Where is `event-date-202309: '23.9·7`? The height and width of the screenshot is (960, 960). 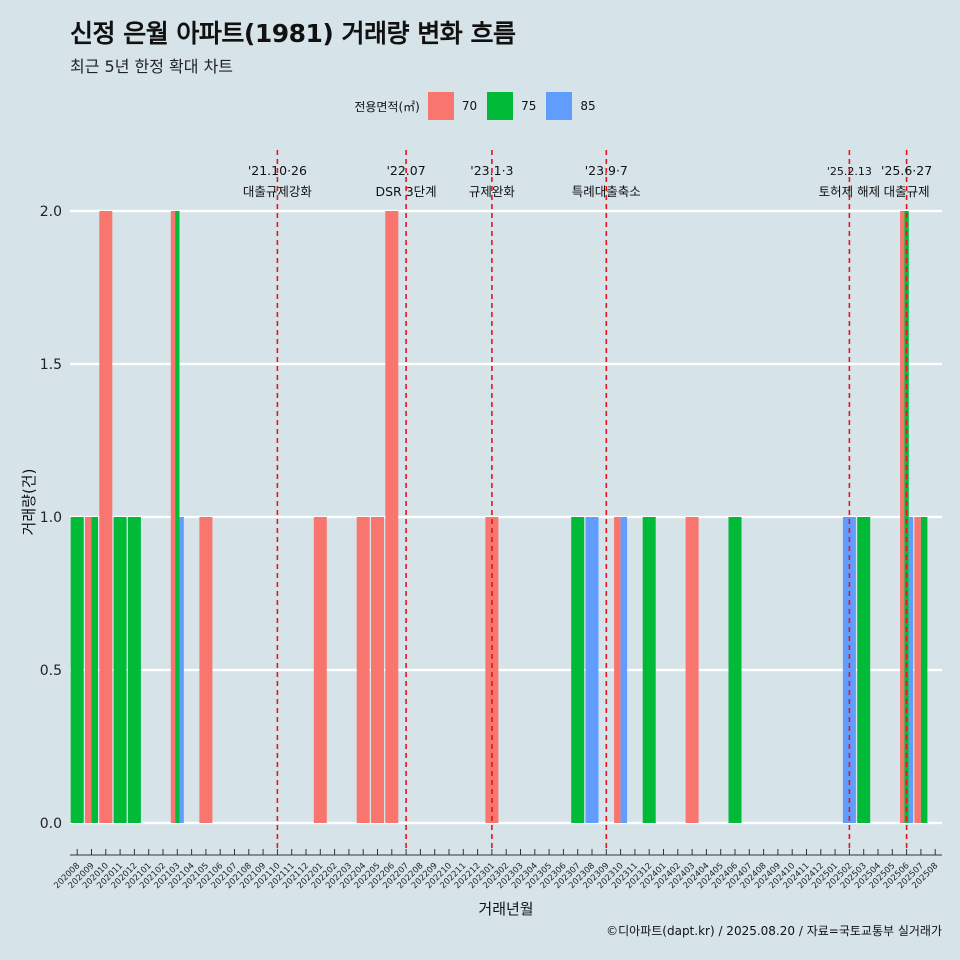
event-date-202309: '23.9·7 is located at coordinates (606, 170).